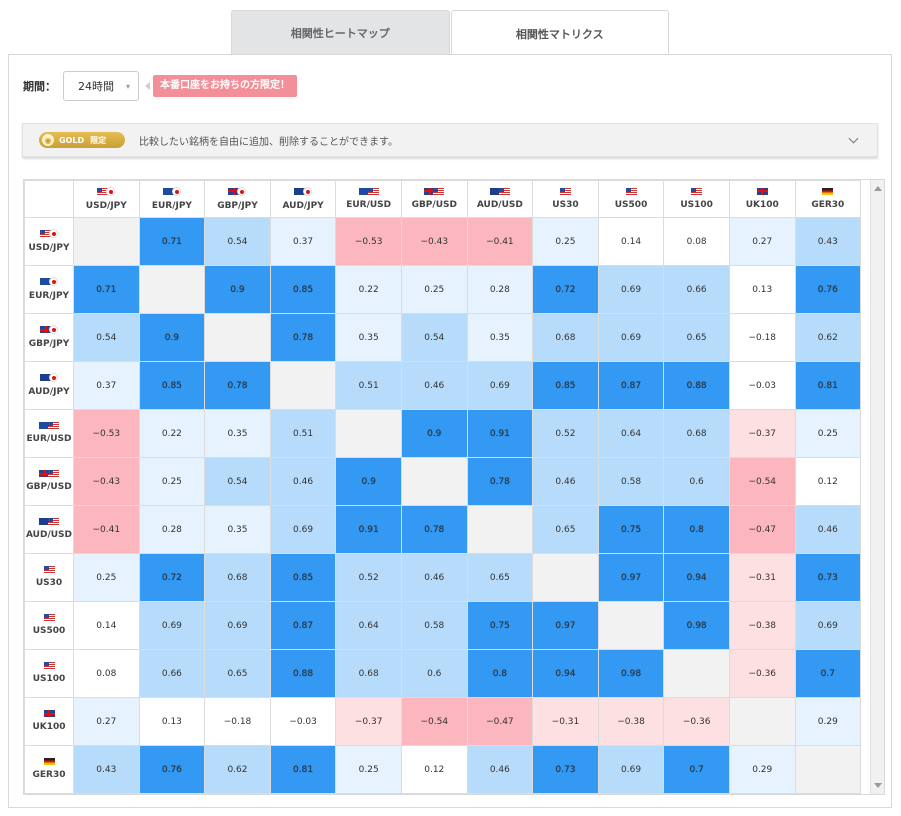 This screenshot has height=816, width=901. What do you see at coordinates (106, 289) in the screenshot?
I see `correlation-cell: 0.71` at bounding box center [106, 289].